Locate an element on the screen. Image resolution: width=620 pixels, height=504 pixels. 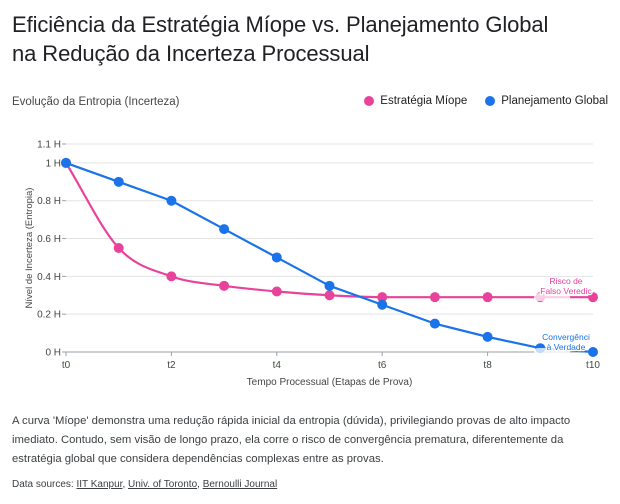
legend-label-global: Planejamento Global is located at coordinates (554, 101).